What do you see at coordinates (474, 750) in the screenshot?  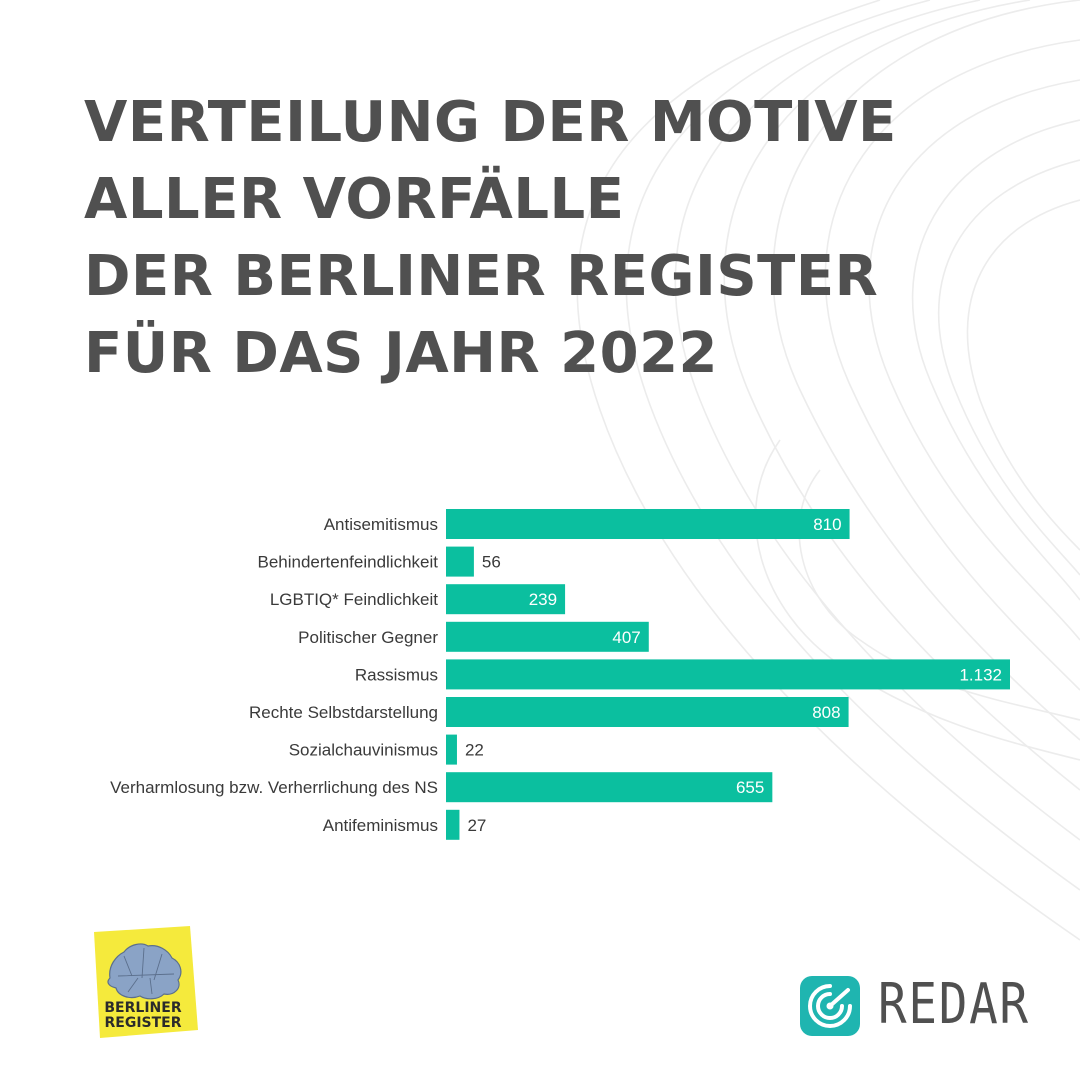 I see `data-label: 22` at bounding box center [474, 750].